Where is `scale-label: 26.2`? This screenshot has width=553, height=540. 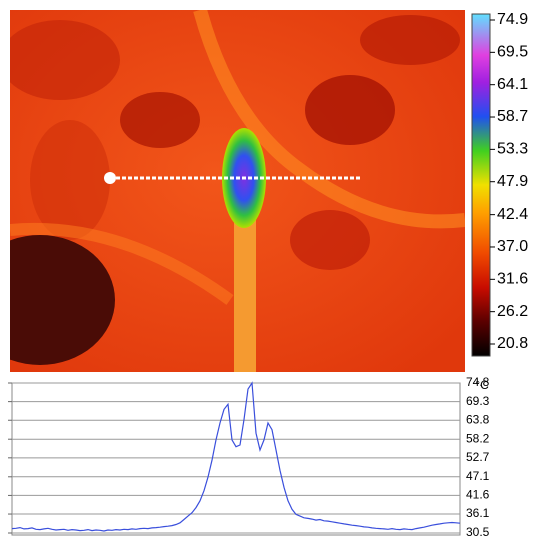
scale-label: 26.2 is located at coordinates (512, 311).